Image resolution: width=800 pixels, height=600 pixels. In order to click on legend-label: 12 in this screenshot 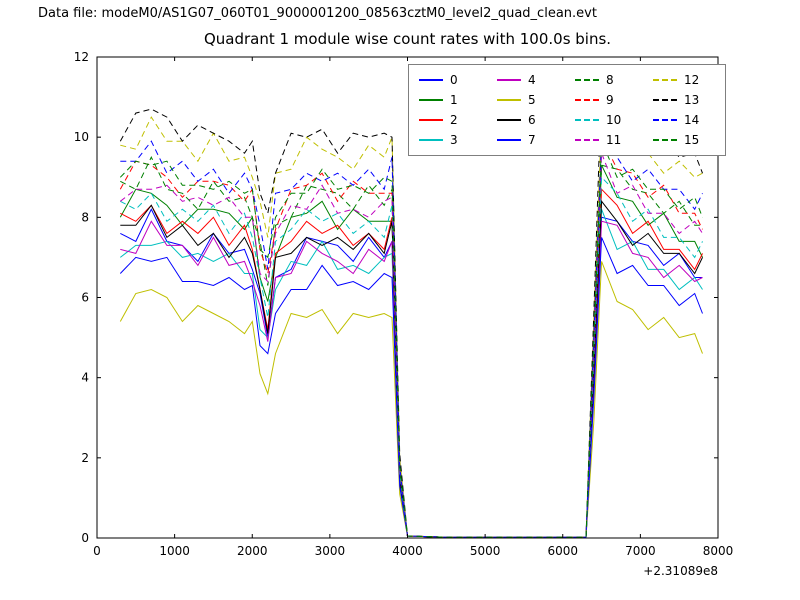, I will do `click(692, 80)`.